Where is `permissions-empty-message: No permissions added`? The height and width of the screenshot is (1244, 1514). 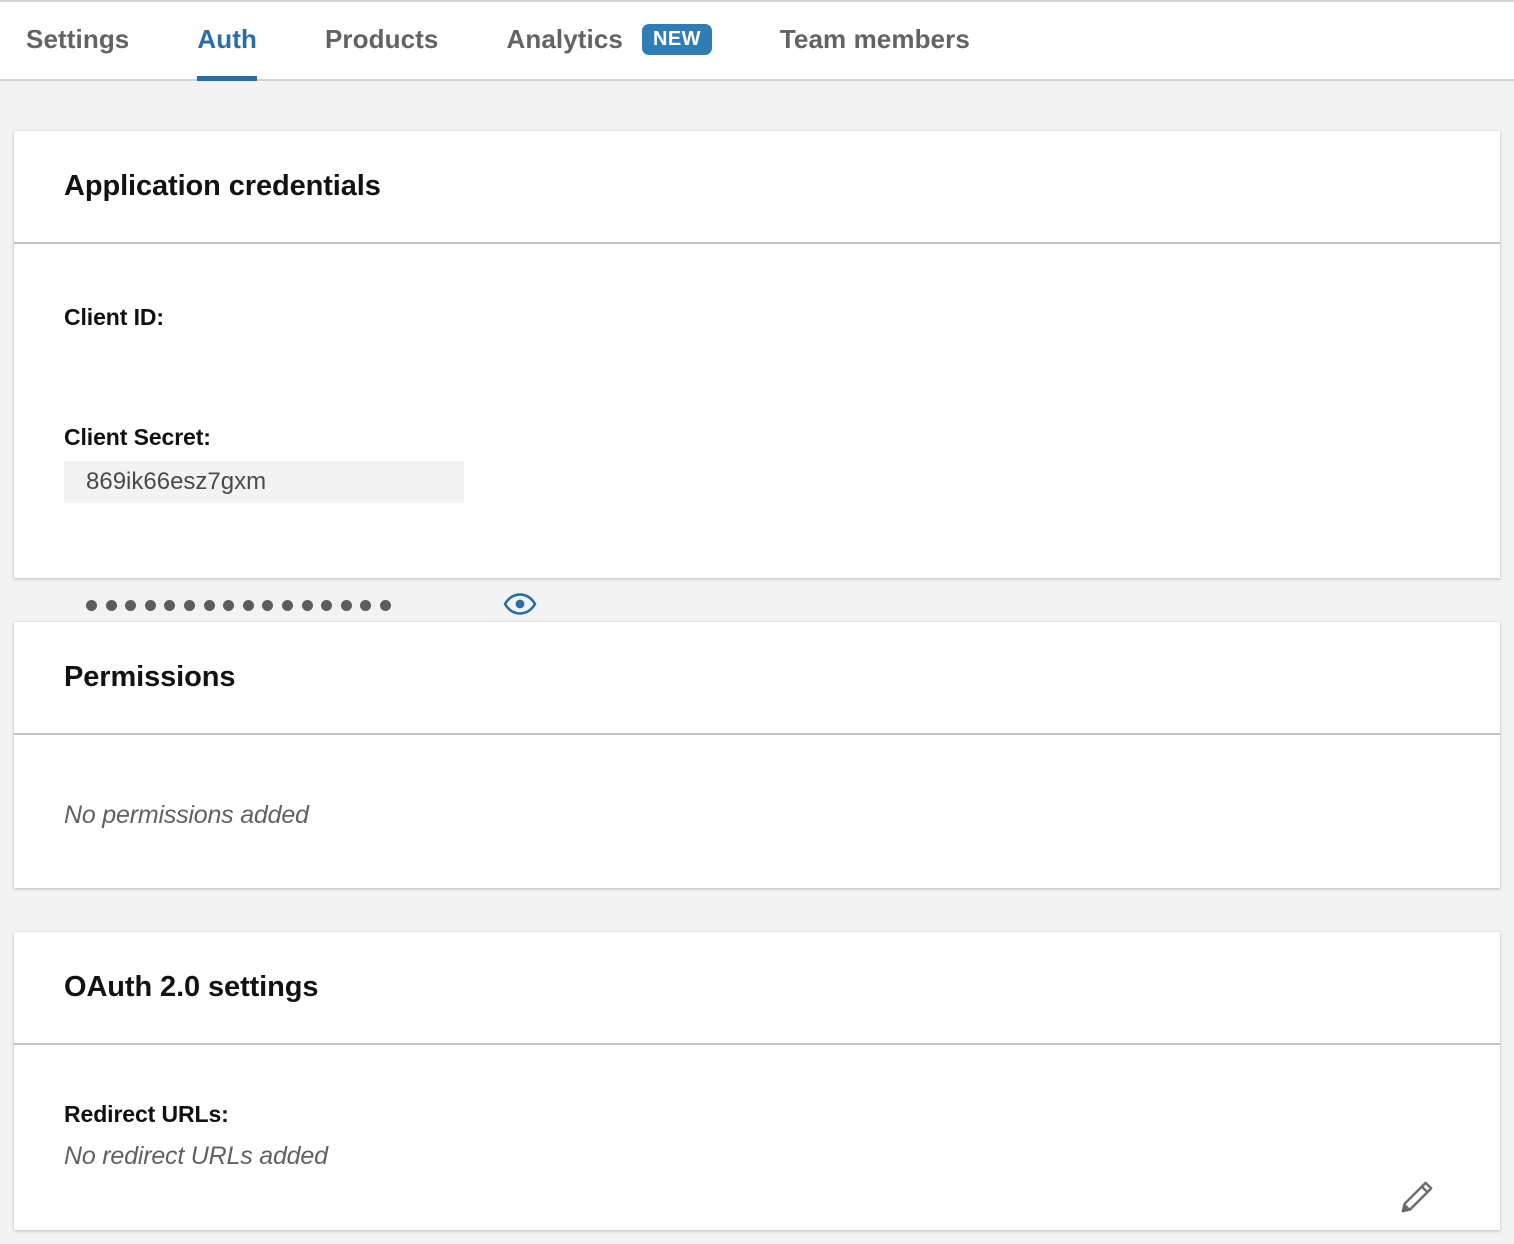
permissions-empty-message: No permissions added is located at coordinates (186, 815).